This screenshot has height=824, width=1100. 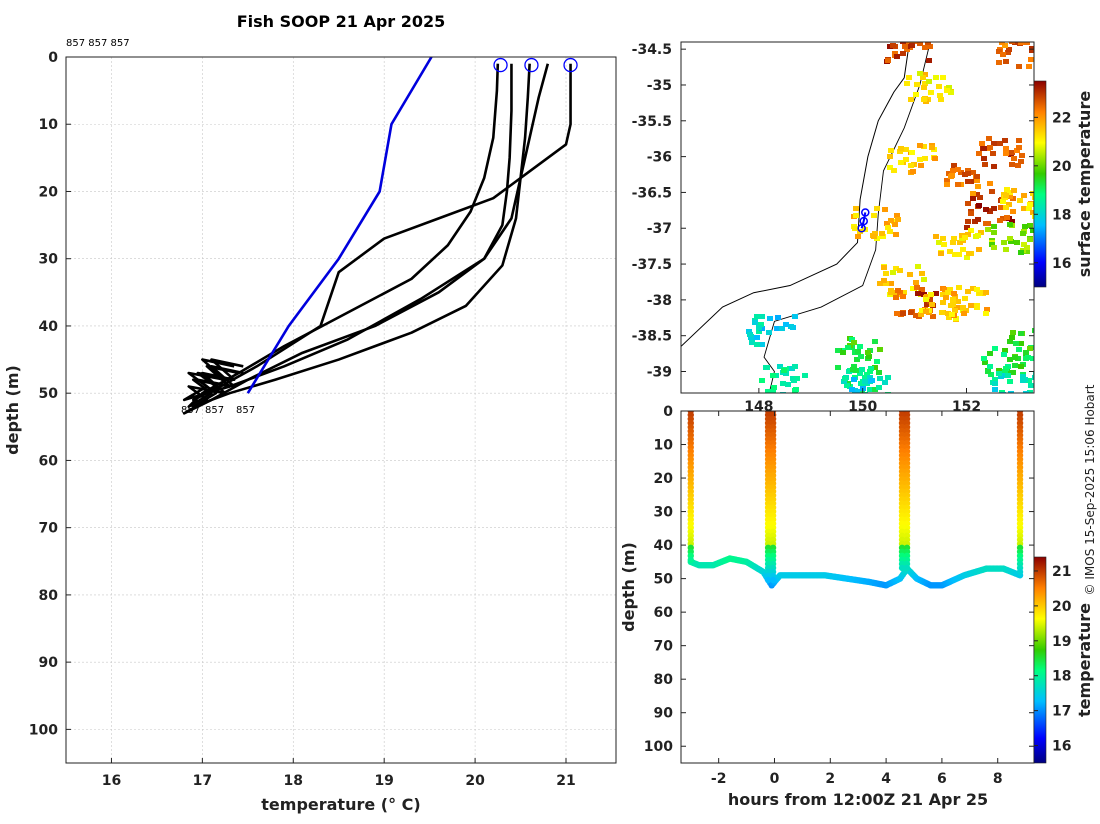 What do you see at coordinates (768, 580) in the screenshot?
I see `cast-sample` at bounding box center [768, 580].